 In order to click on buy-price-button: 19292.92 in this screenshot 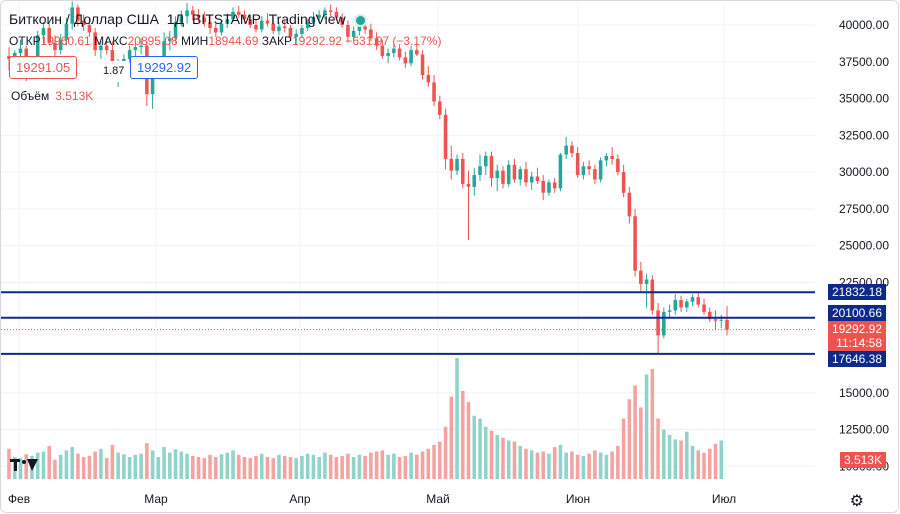, I will do `click(164, 67)`.